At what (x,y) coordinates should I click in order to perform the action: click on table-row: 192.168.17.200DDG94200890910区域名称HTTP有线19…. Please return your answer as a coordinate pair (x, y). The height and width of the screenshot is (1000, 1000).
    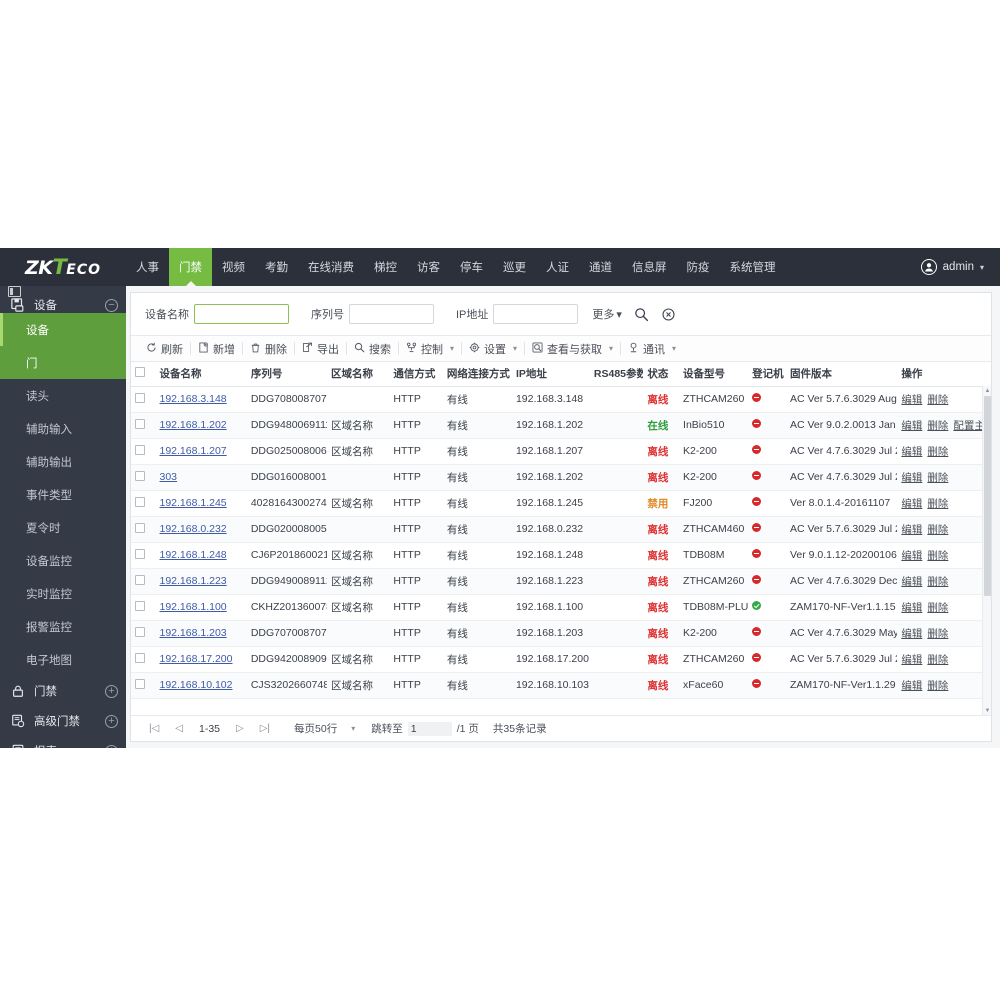
    Looking at the image, I should click on (561, 659).